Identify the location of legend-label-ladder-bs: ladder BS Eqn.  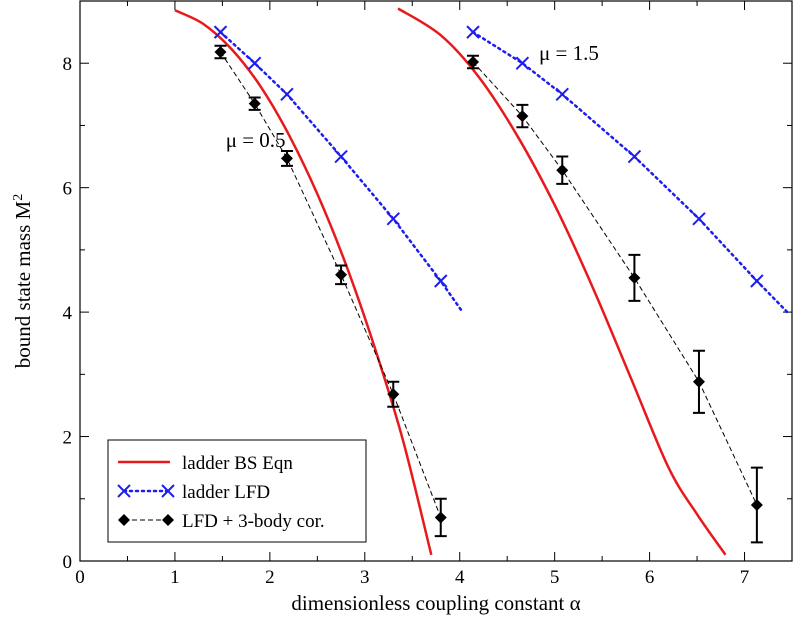
(237, 463).